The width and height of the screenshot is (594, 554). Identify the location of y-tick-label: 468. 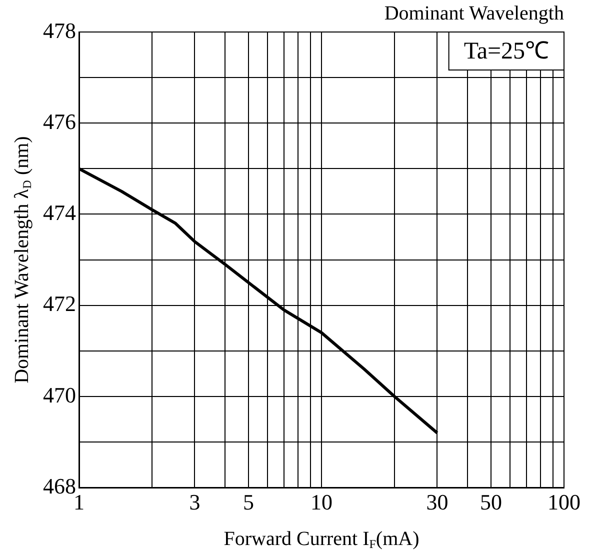
(59, 485).